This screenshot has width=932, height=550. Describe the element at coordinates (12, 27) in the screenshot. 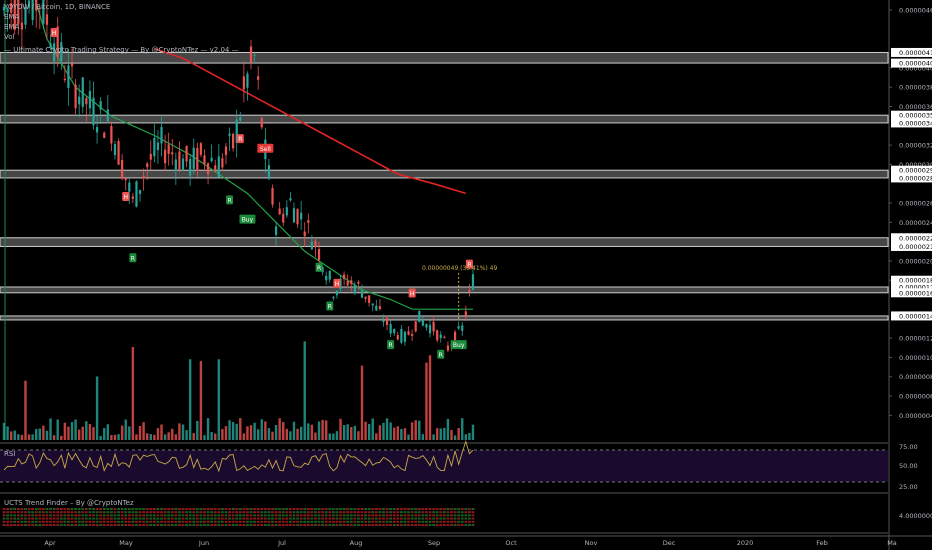

I see `legend-ema-2: EMA` at that location.